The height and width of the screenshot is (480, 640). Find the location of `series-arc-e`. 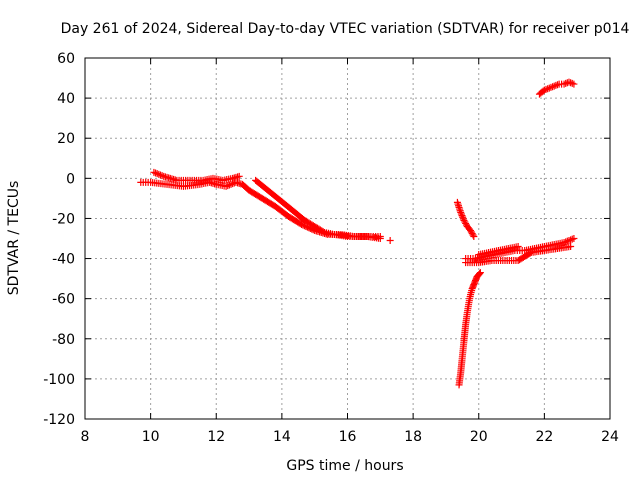

series-arc-e is located at coordinates (465, 219).